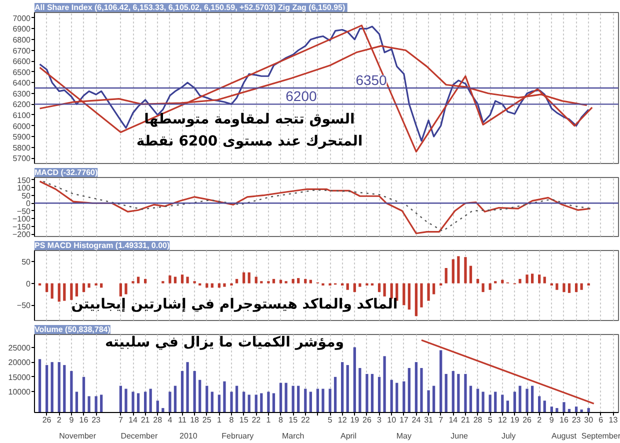 The height and width of the screenshot is (443, 620). What do you see at coordinates (22, 29) in the screenshot?
I see `y-tick-label: 6900` at bounding box center [22, 29].